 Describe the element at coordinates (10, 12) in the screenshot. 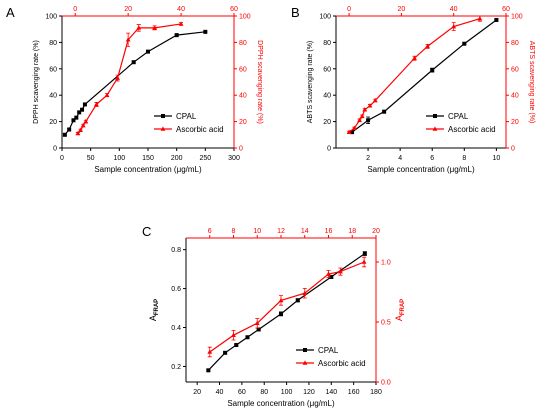

I see `chart-a-panel-label: A` at that location.